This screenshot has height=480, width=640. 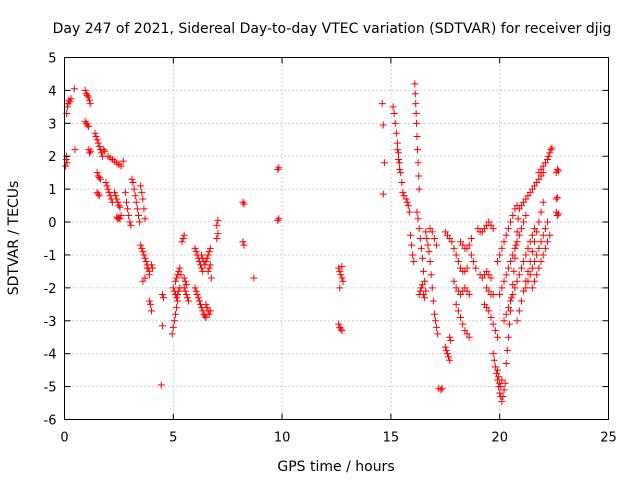 I want to click on x-tick-label: 0, so click(x=64, y=438).